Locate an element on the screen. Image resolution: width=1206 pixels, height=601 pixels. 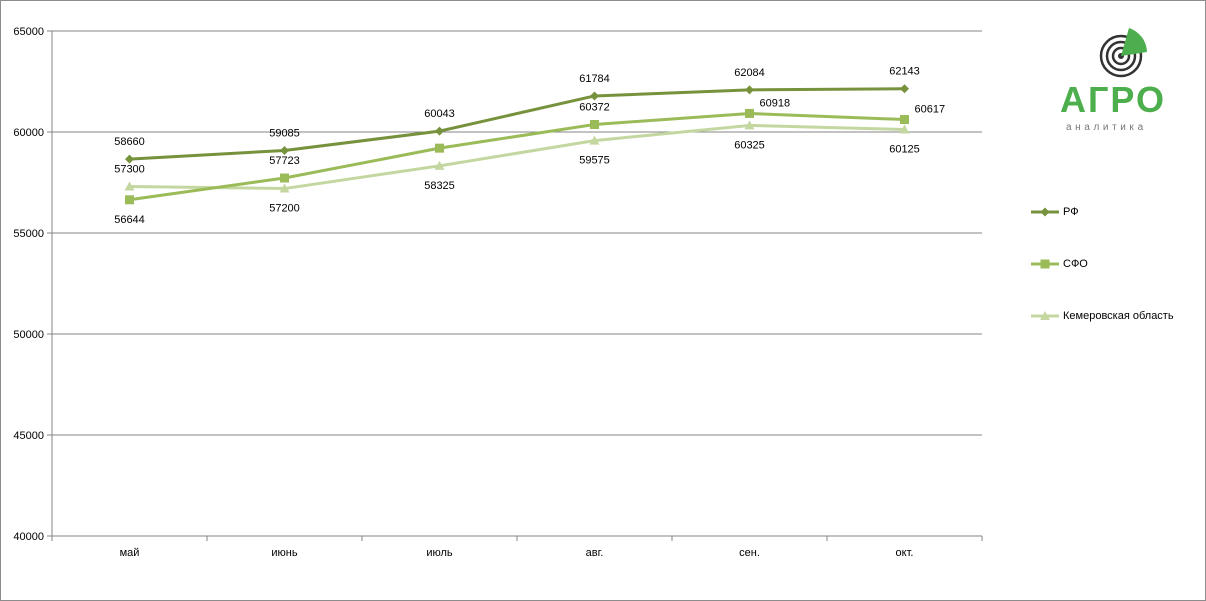
series-lines is located at coordinates (517, 144).